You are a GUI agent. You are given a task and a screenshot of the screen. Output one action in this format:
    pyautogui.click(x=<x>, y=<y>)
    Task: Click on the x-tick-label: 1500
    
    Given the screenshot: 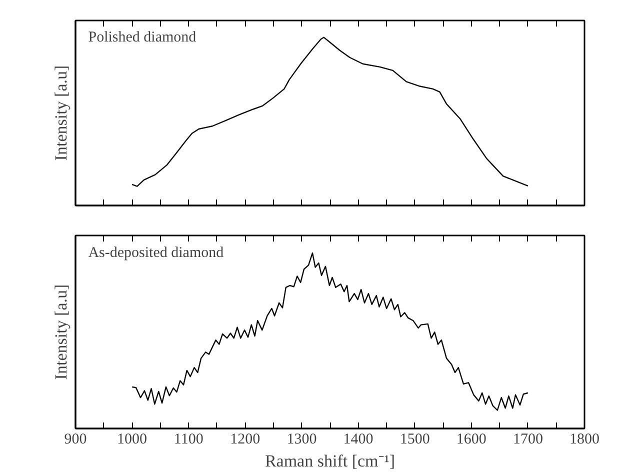 What is the action you would take?
    pyautogui.click(x=415, y=440)
    